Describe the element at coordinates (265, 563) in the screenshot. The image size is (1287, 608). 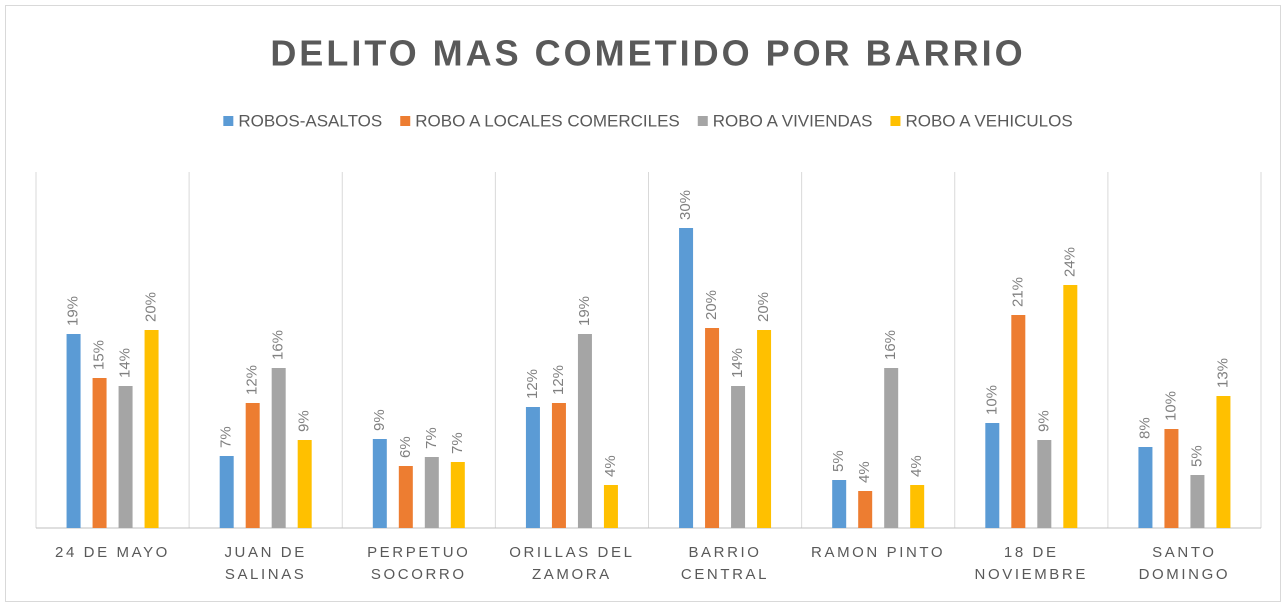
I see `x-tick-label: JUAN DE SALINAS` at that location.